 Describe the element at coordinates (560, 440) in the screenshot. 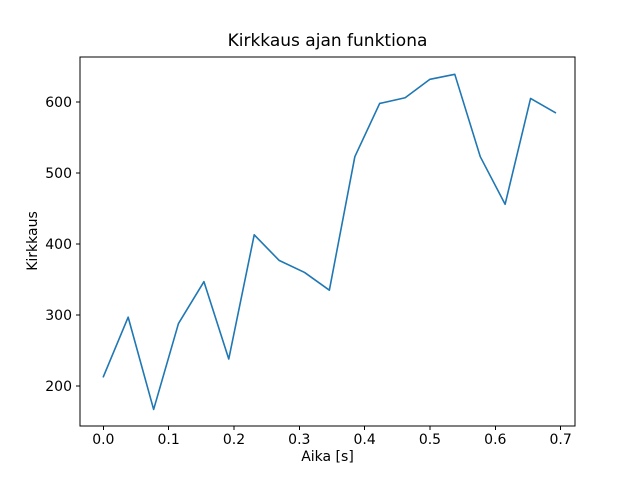

I see `x-tick-label: 0.7` at that location.